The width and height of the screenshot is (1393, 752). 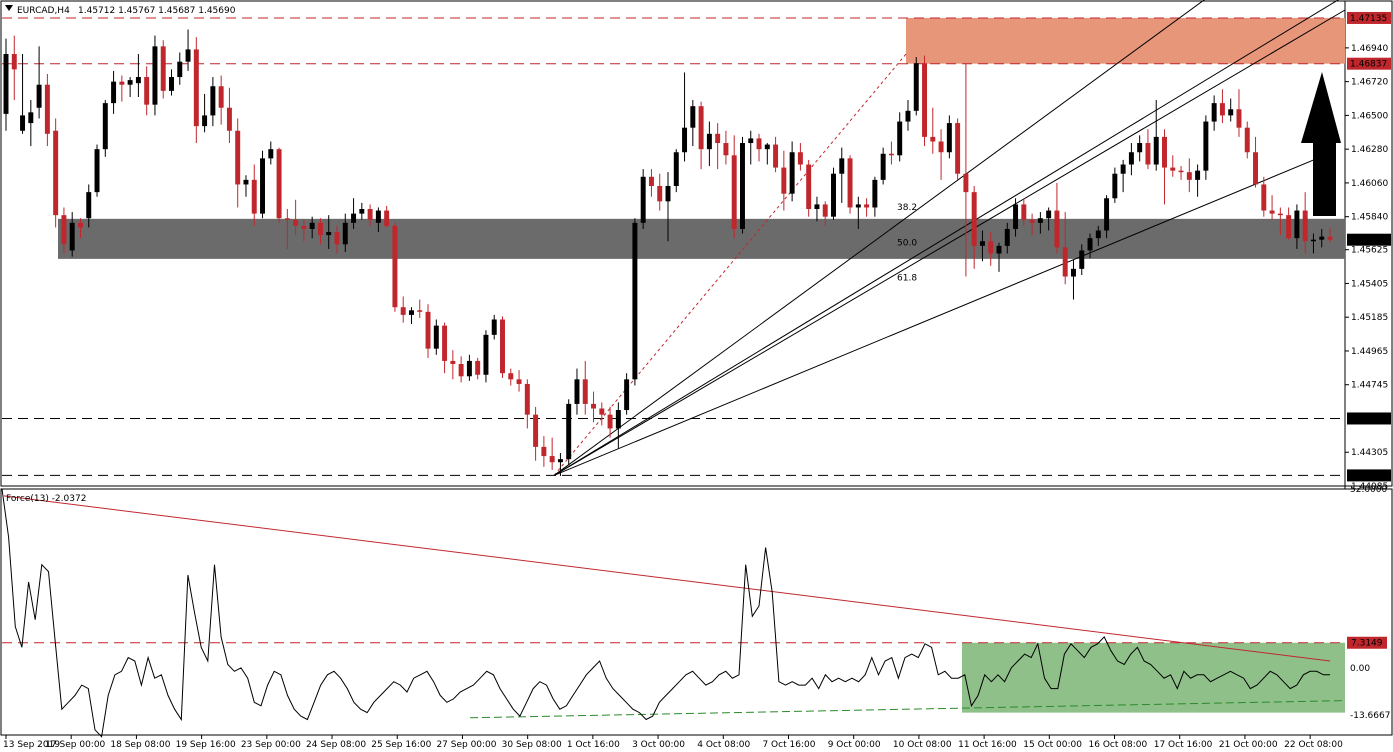 What do you see at coordinates (1321, 144) in the screenshot?
I see `bullish-arrow-icon` at bounding box center [1321, 144].